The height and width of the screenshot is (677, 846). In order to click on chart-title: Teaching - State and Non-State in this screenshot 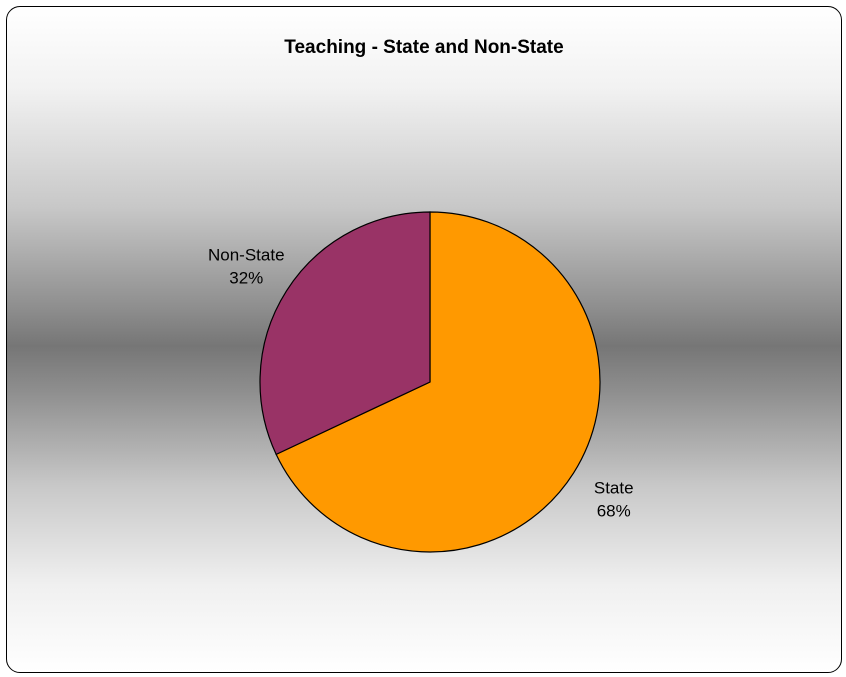, I will do `click(424, 47)`.